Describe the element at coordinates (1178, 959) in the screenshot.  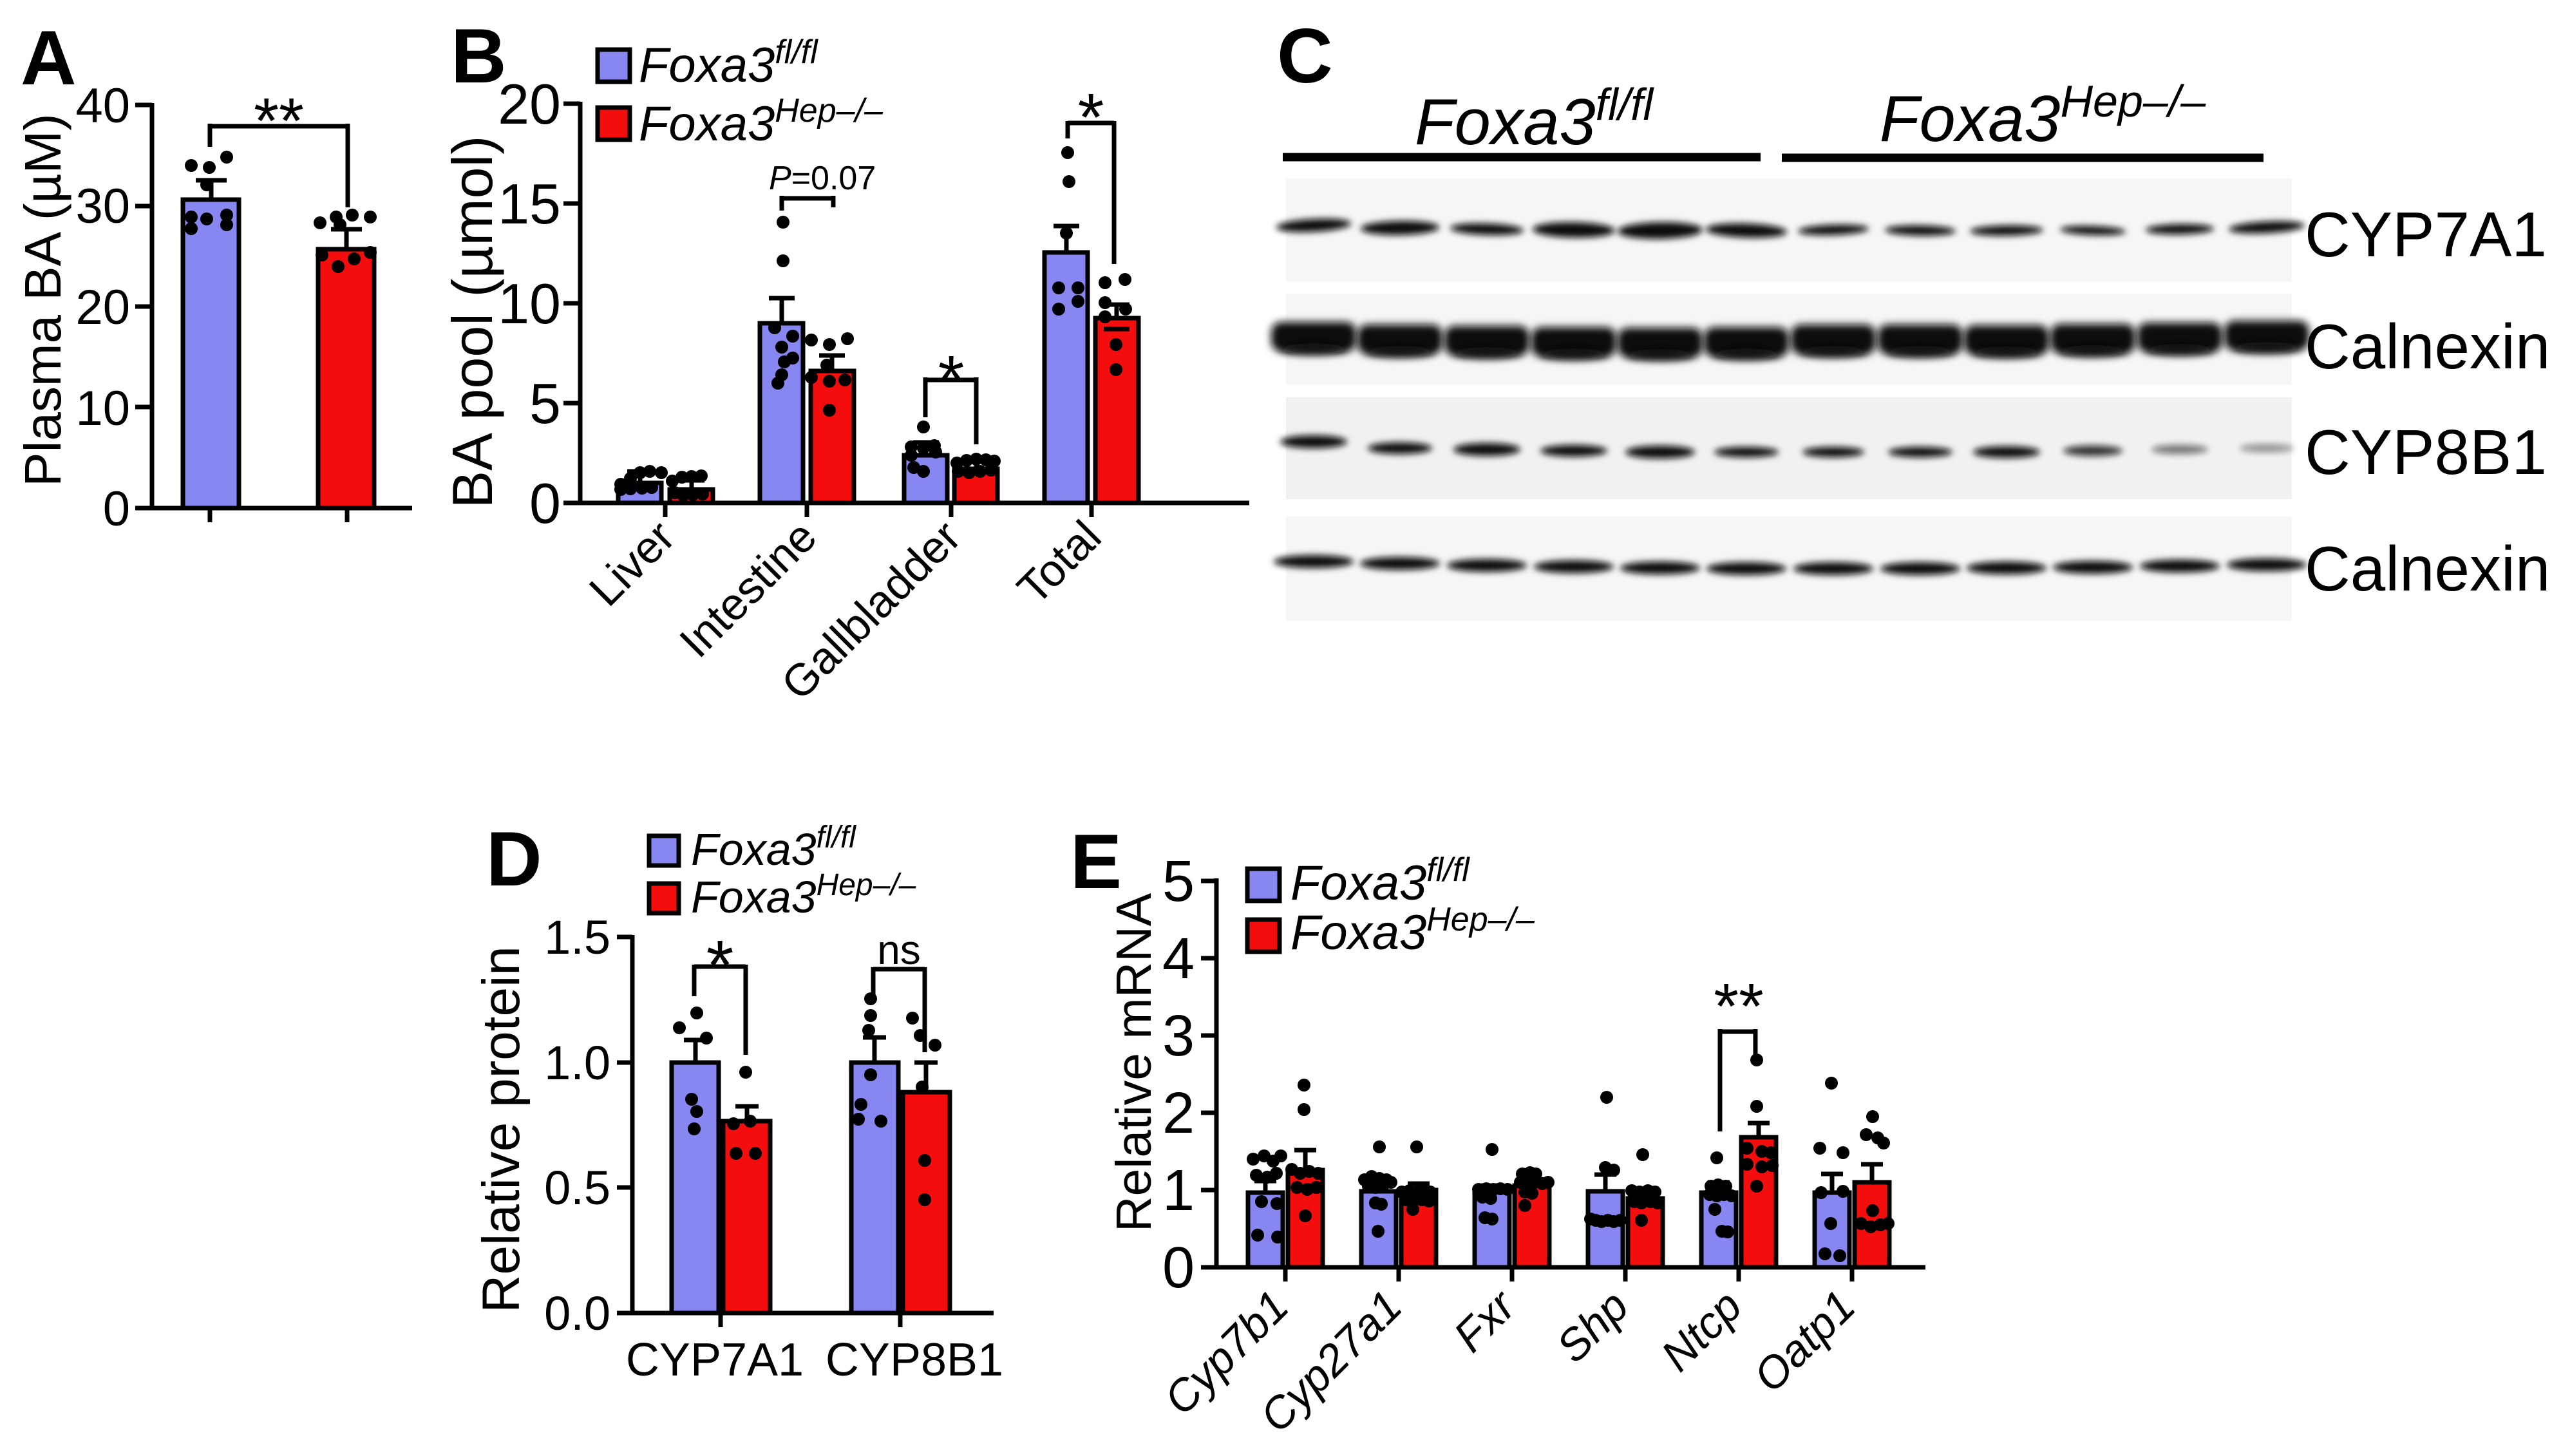
I see `svg-text: 4` at that location.